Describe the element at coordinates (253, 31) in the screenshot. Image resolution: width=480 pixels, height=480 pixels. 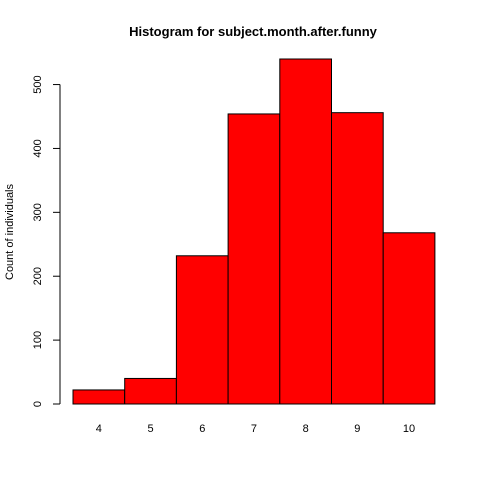
I see `chart-title: Histogram for subject.month.after.funny` at that location.